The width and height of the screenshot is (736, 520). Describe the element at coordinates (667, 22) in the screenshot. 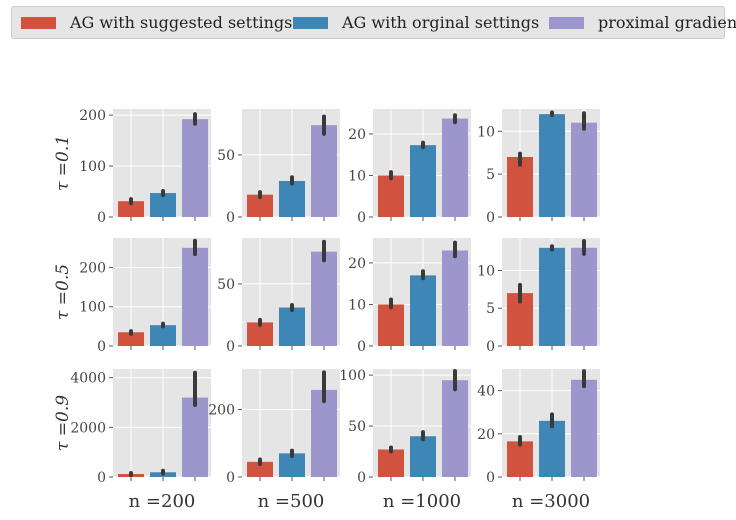

I see `legend-label-proximal-gradient: proximal gradient` at that location.